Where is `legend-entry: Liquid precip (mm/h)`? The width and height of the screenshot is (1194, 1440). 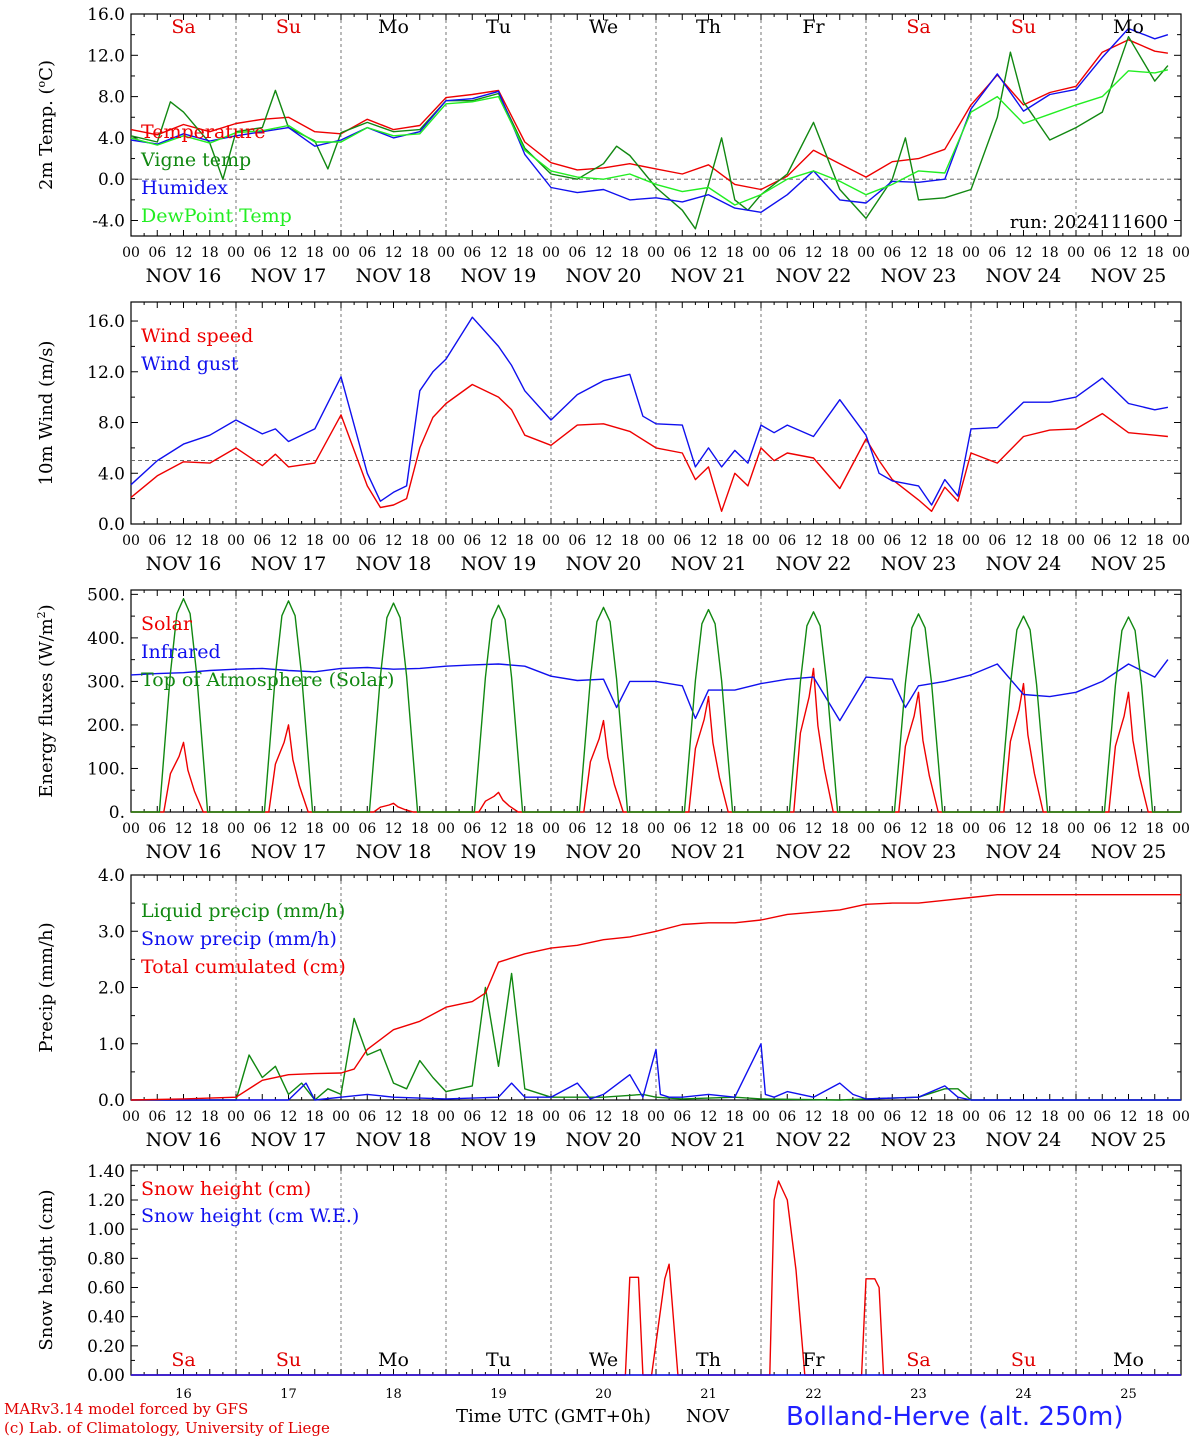
legend-entry: Liquid precip (mm/h) is located at coordinates (243, 911).